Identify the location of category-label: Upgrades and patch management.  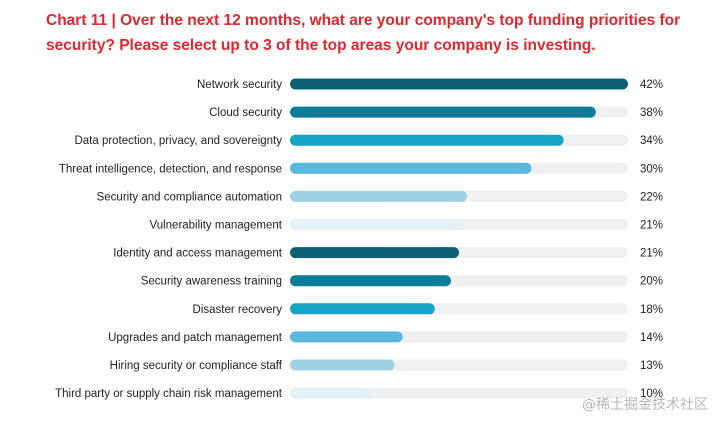
(195, 338).